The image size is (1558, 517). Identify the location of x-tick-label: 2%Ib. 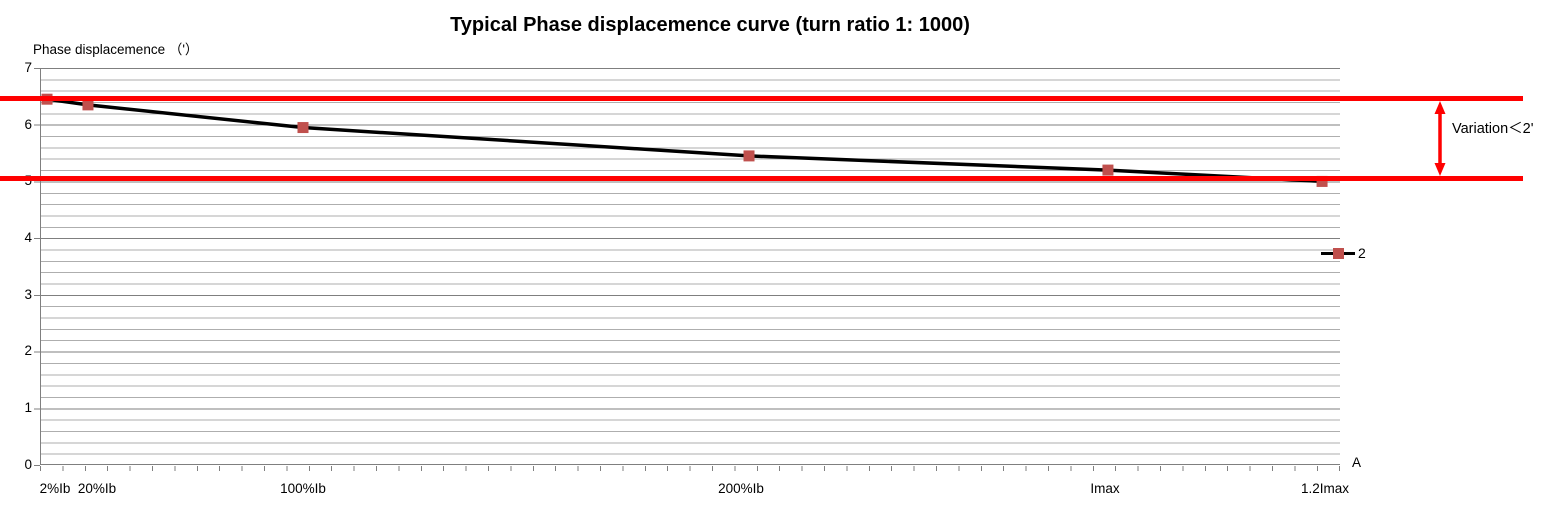
(55, 488).